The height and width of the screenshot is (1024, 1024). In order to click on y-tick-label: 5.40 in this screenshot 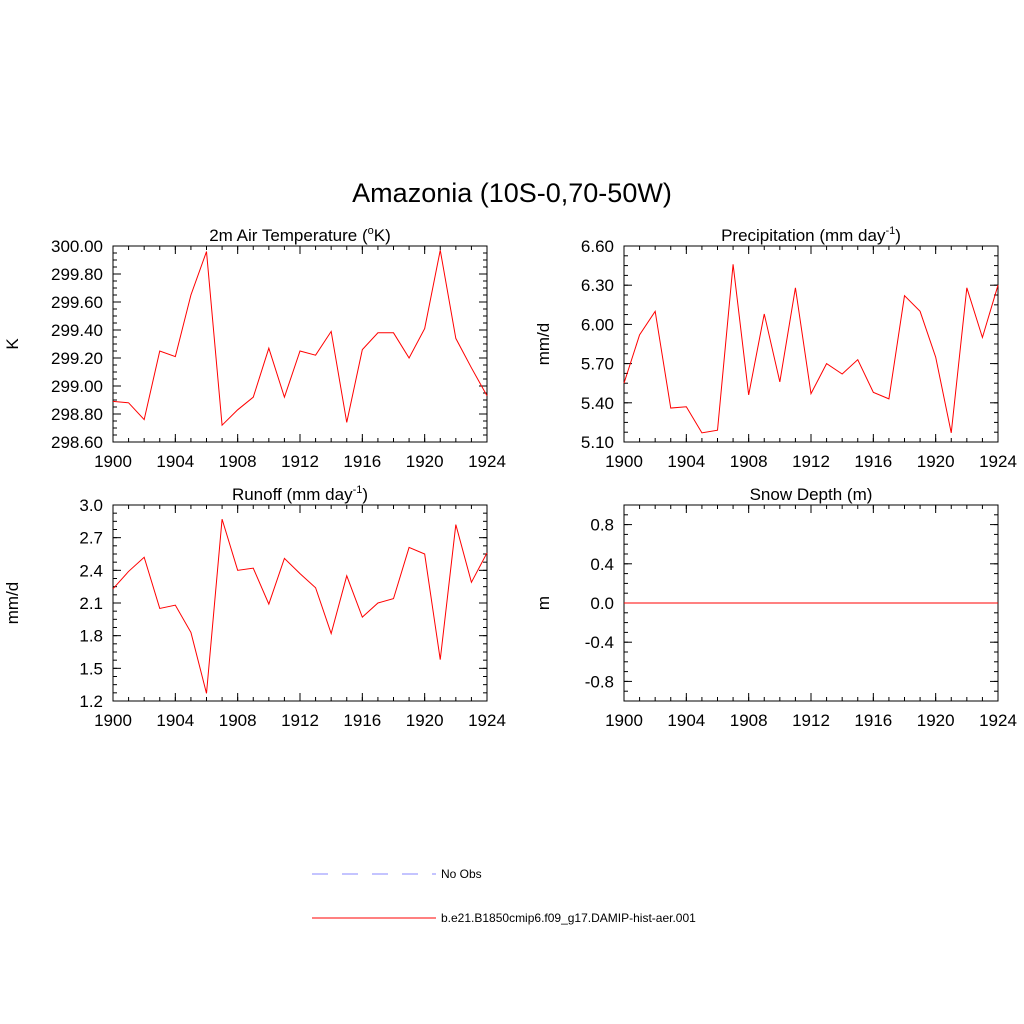, I will do `click(597, 403)`.